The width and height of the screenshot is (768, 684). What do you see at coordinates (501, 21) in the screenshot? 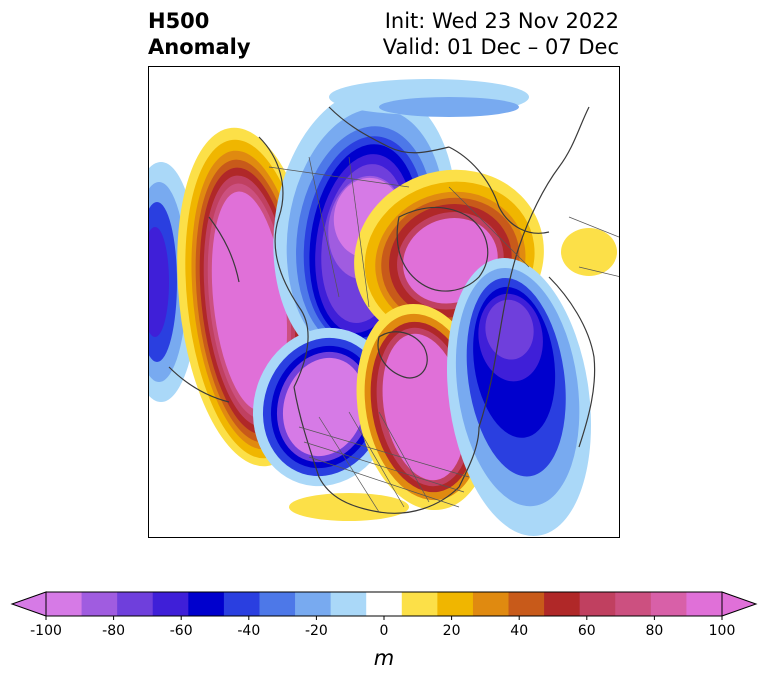
I see `init-date: Init: Wed 23 Nov 2022` at bounding box center [501, 21].